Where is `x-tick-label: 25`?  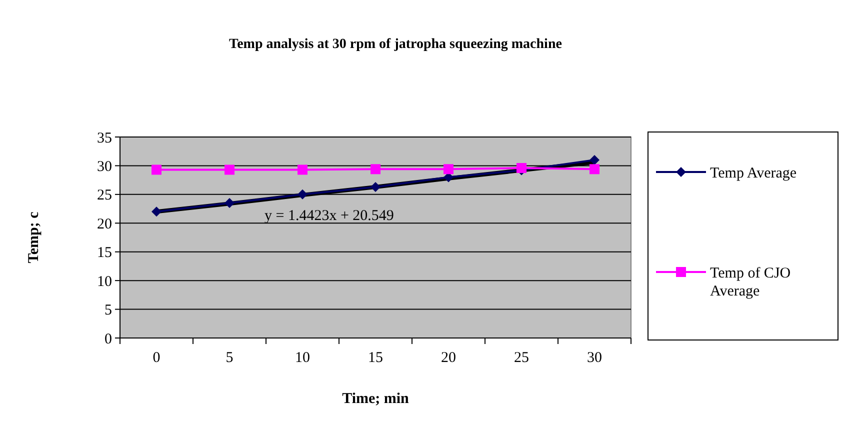 x-tick-label: 25 is located at coordinates (521, 358).